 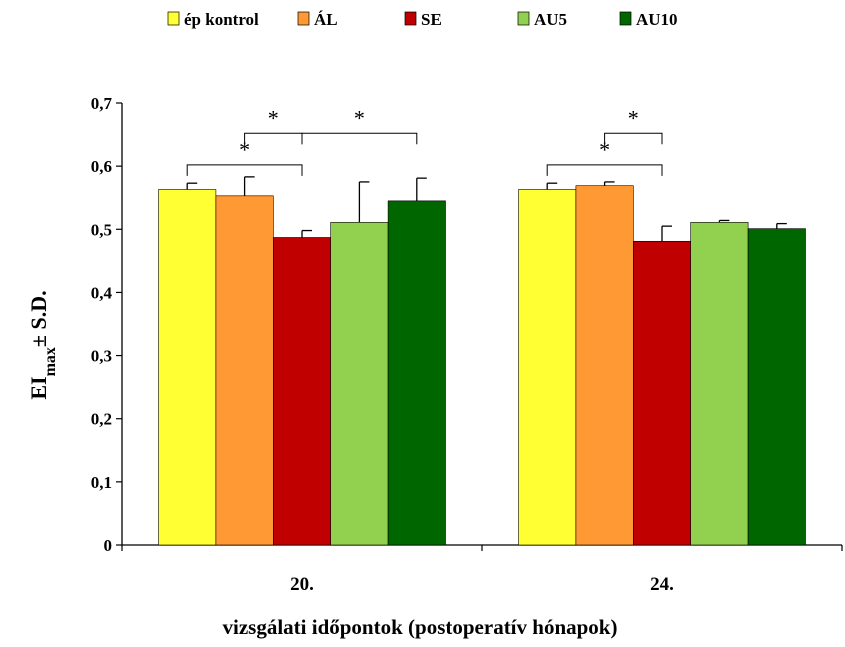 I want to click on y-tick-label: 0,4, so click(x=102, y=292).